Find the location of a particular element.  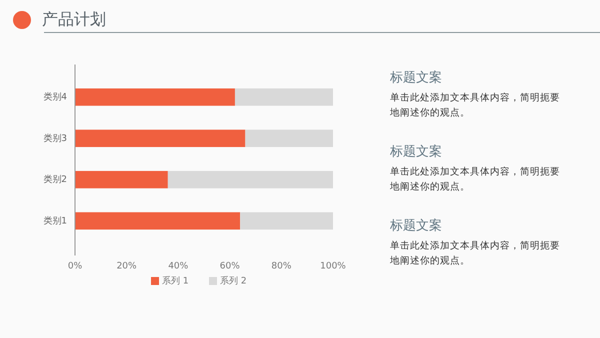

x-tick-label: 80% is located at coordinates (281, 266).